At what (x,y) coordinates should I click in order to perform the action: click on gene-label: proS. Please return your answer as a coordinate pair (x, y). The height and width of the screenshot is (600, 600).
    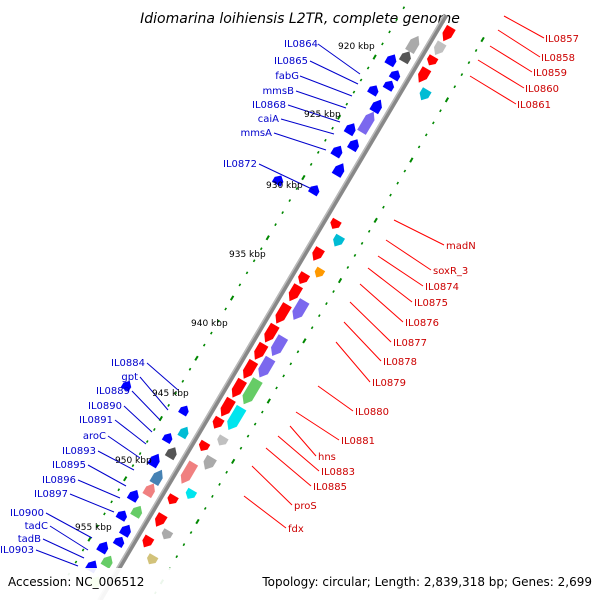
    Looking at the image, I should click on (305, 506).